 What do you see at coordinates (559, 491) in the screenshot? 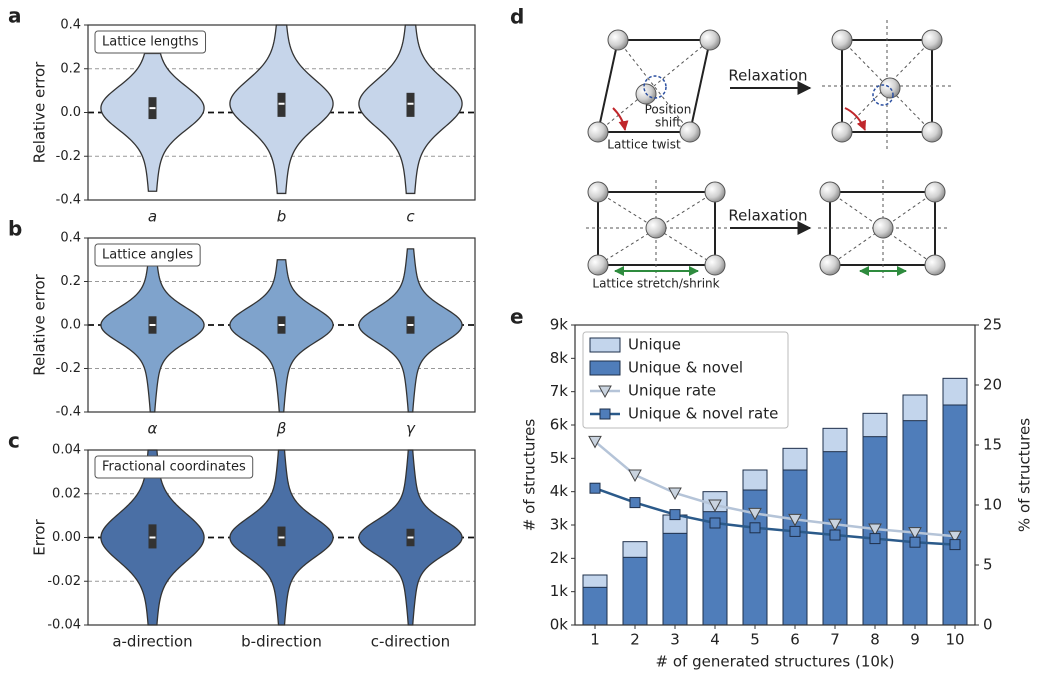
I see `y-tick-label: 4k` at bounding box center [559, 491].